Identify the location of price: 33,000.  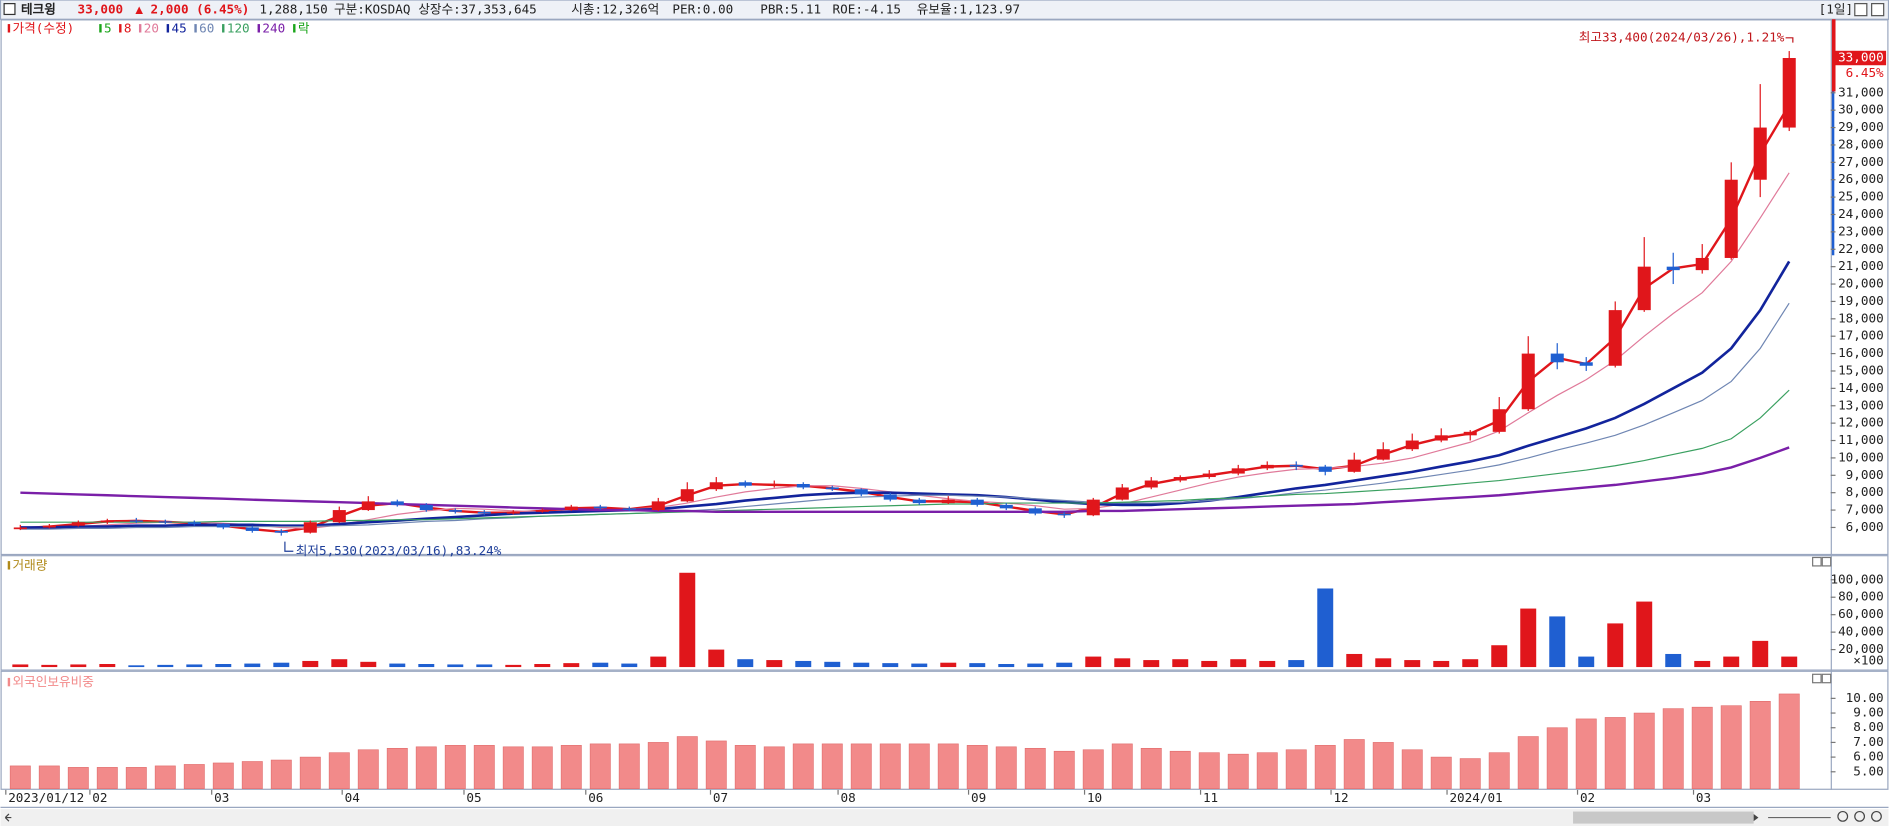
(101, 9).